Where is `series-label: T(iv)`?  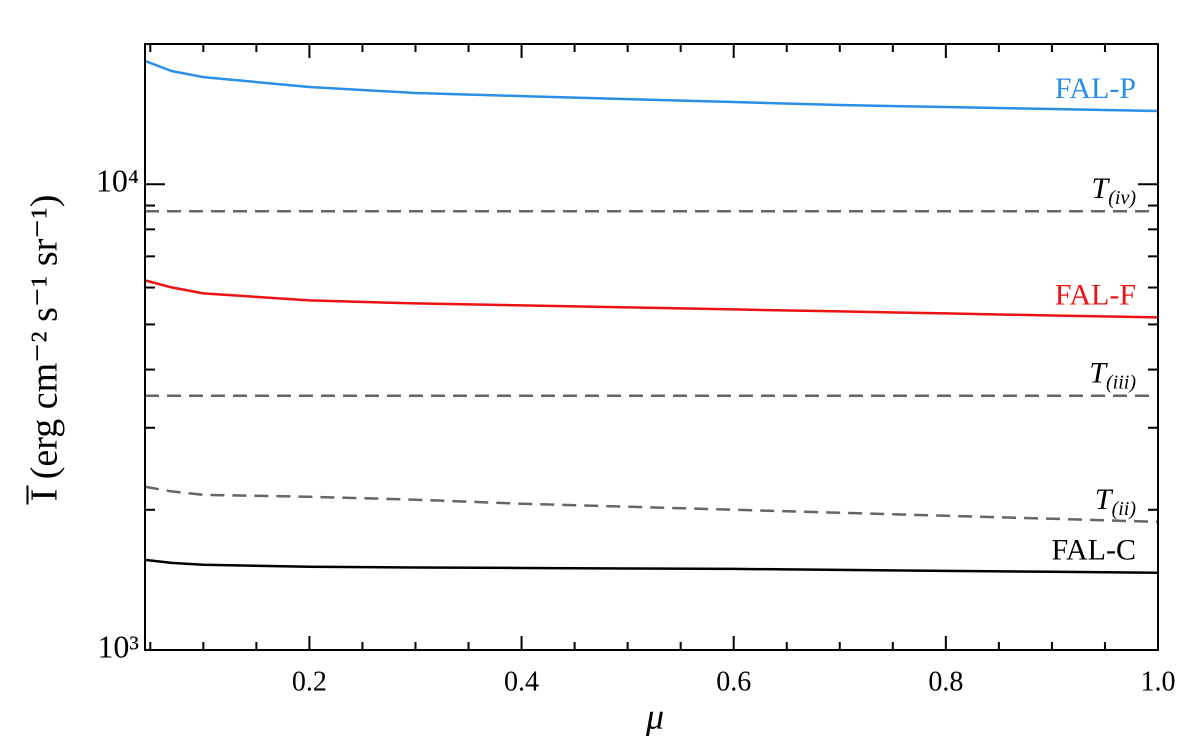
series-label: T(iv) is located at coordinates (1114, 190).